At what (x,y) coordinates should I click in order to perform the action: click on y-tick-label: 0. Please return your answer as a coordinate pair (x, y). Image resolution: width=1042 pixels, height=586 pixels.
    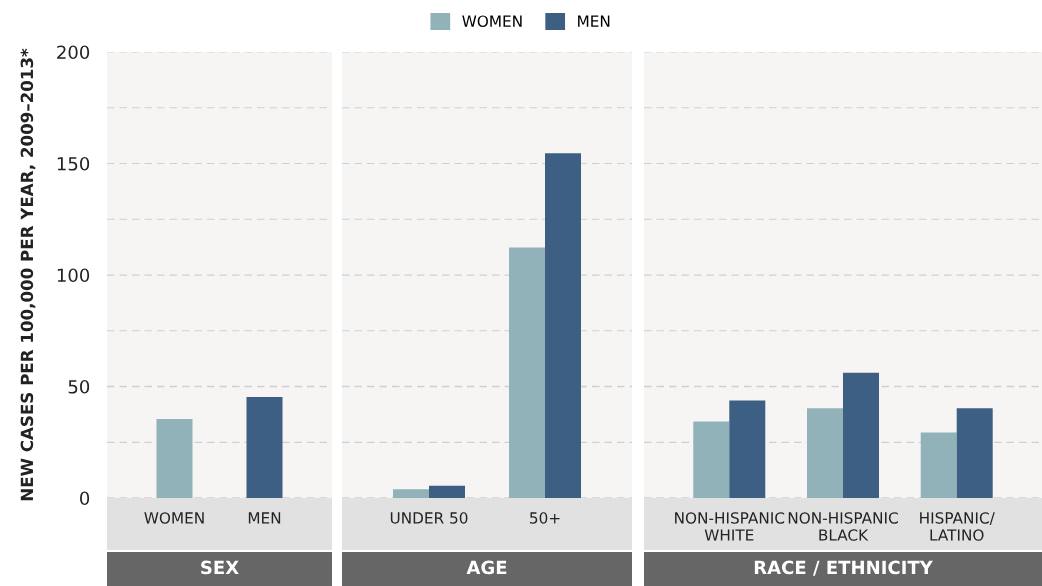
    Looking at the image, I should click on (85, 498).